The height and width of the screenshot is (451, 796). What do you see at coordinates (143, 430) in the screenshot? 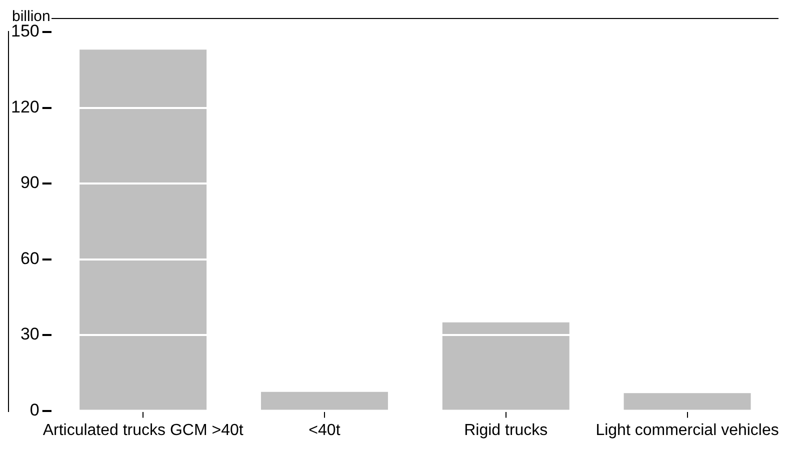
I see `x-tick-label: Articulated trucks GCM >40t` at bounding box center [143, 430].